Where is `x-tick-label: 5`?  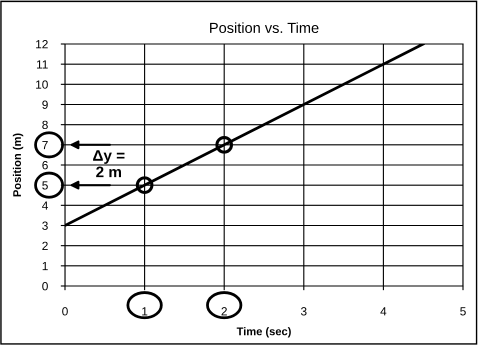 x-tick-label: 5 is located at coordinates (463, 311).